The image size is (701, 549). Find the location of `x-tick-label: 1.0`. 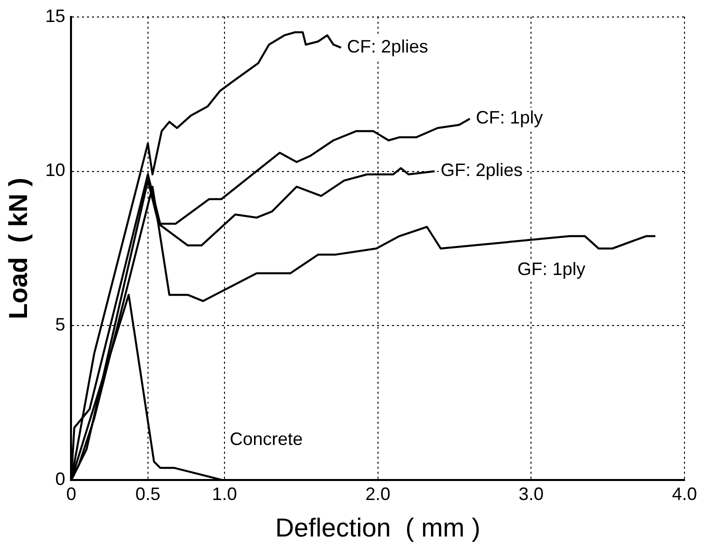

x-tick-label: 1.0 is located at coordinates (225, 494).